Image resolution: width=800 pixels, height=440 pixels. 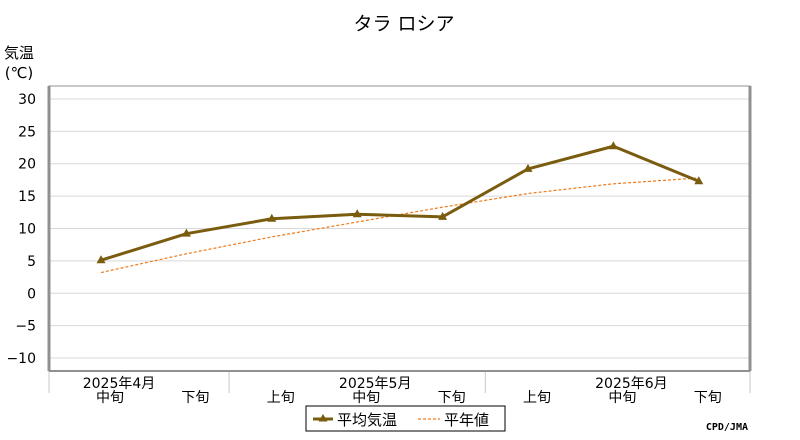 I want to click on x-month-label: 2025年4月, so click(x=119, y=384).